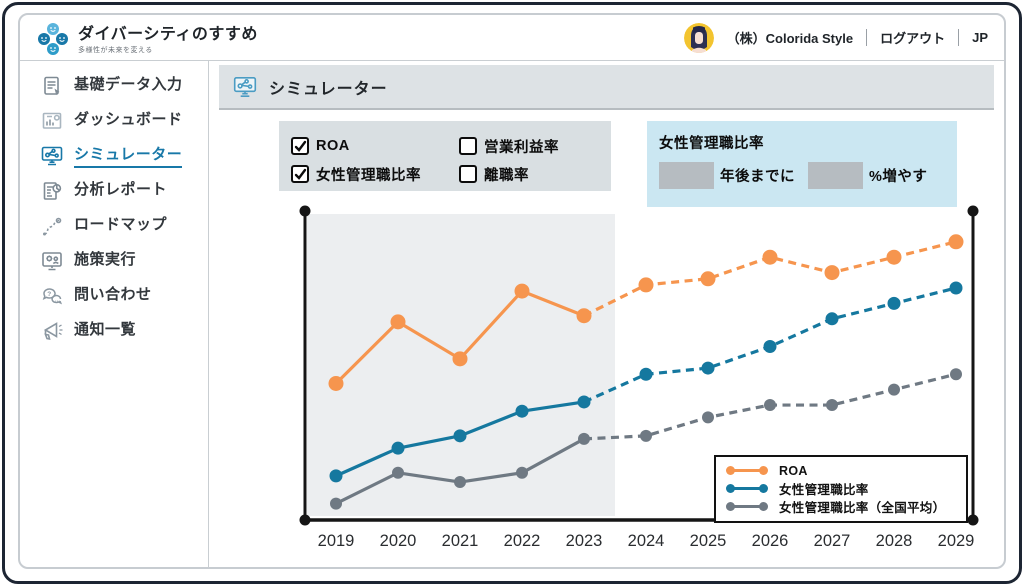  I want to click on target-panel-title: 女性管理職比率, so click(711, 144).